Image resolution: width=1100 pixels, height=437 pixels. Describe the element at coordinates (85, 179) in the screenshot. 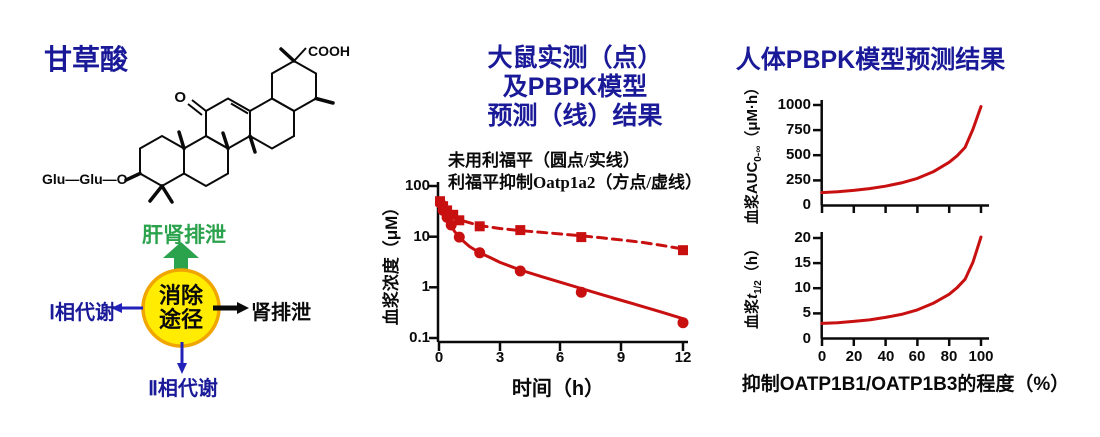

I see `glycoside-label: Glu—Glu—O` at that location.